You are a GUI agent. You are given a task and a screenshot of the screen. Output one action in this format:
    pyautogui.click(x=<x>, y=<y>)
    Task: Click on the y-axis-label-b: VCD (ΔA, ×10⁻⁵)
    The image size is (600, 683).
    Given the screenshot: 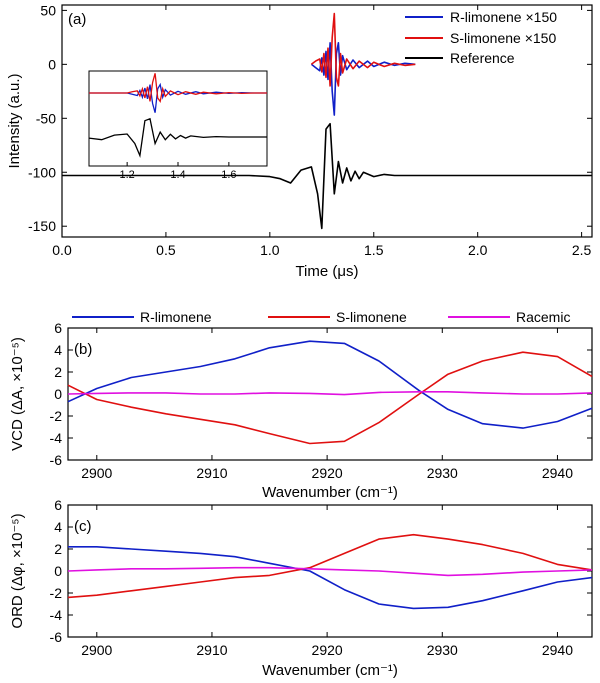 What is the action you would take?
    pyautogui.click(x=17, y=394)
    